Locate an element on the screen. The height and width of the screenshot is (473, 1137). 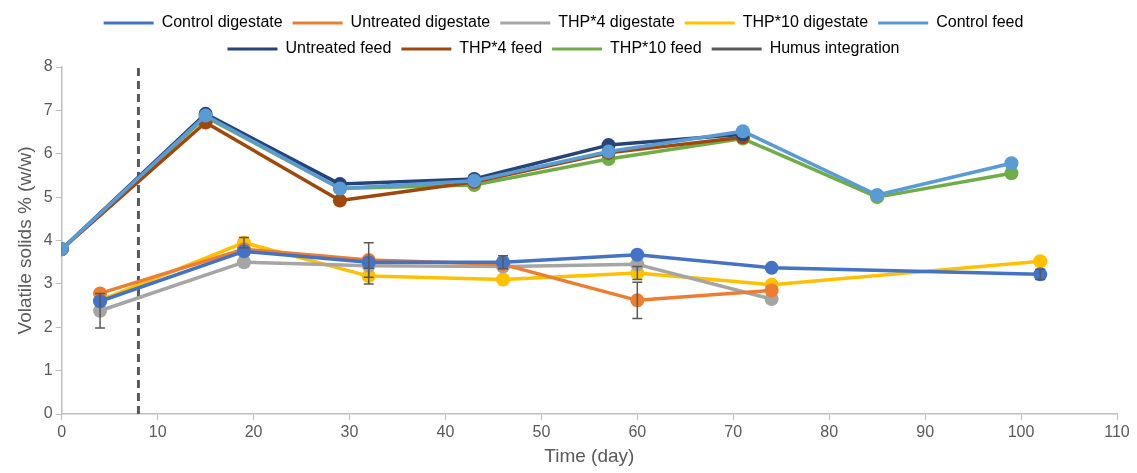
y-tick-label: 3 is located at coordinates (48, 283).